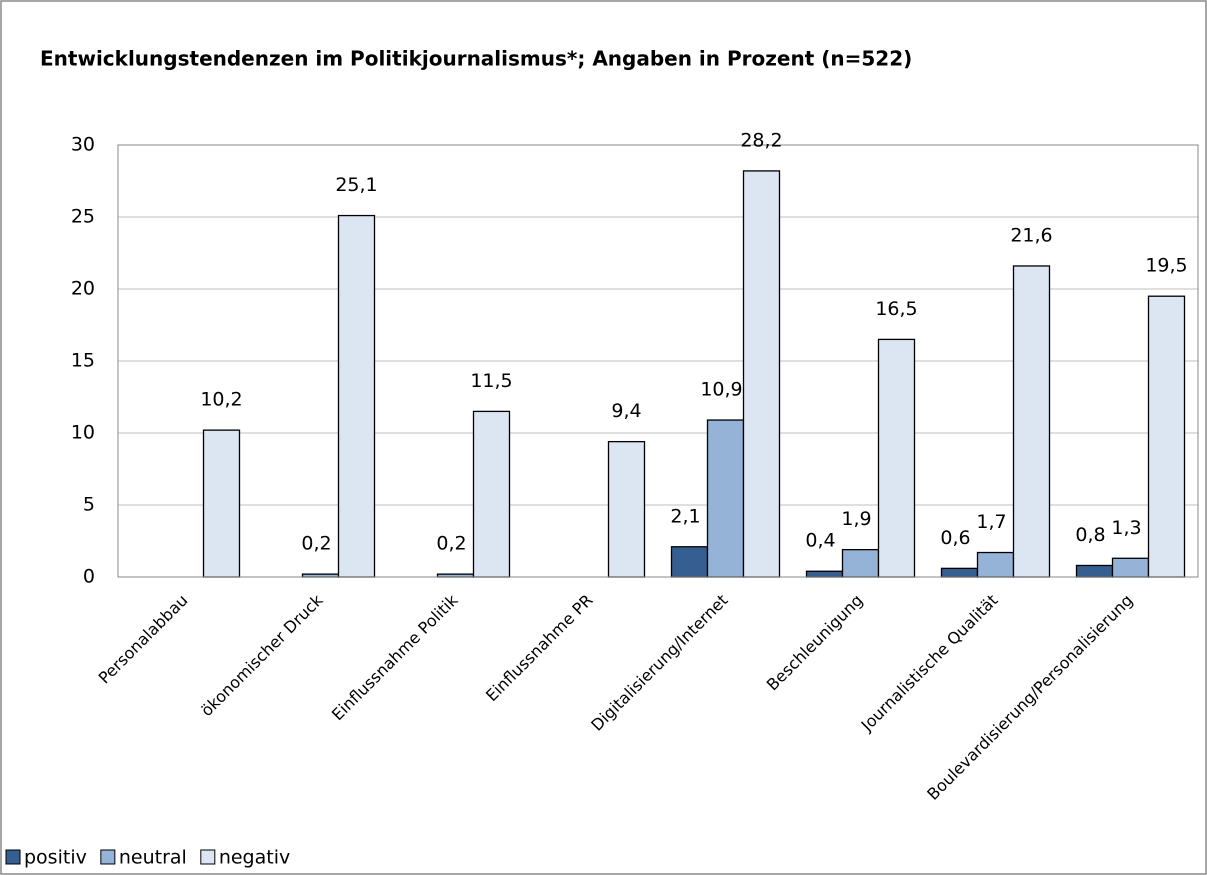 Image resolution: width=1207 pixels, height=875 pixels. I want to click on data-label: 21,6, so click(1031, 235).